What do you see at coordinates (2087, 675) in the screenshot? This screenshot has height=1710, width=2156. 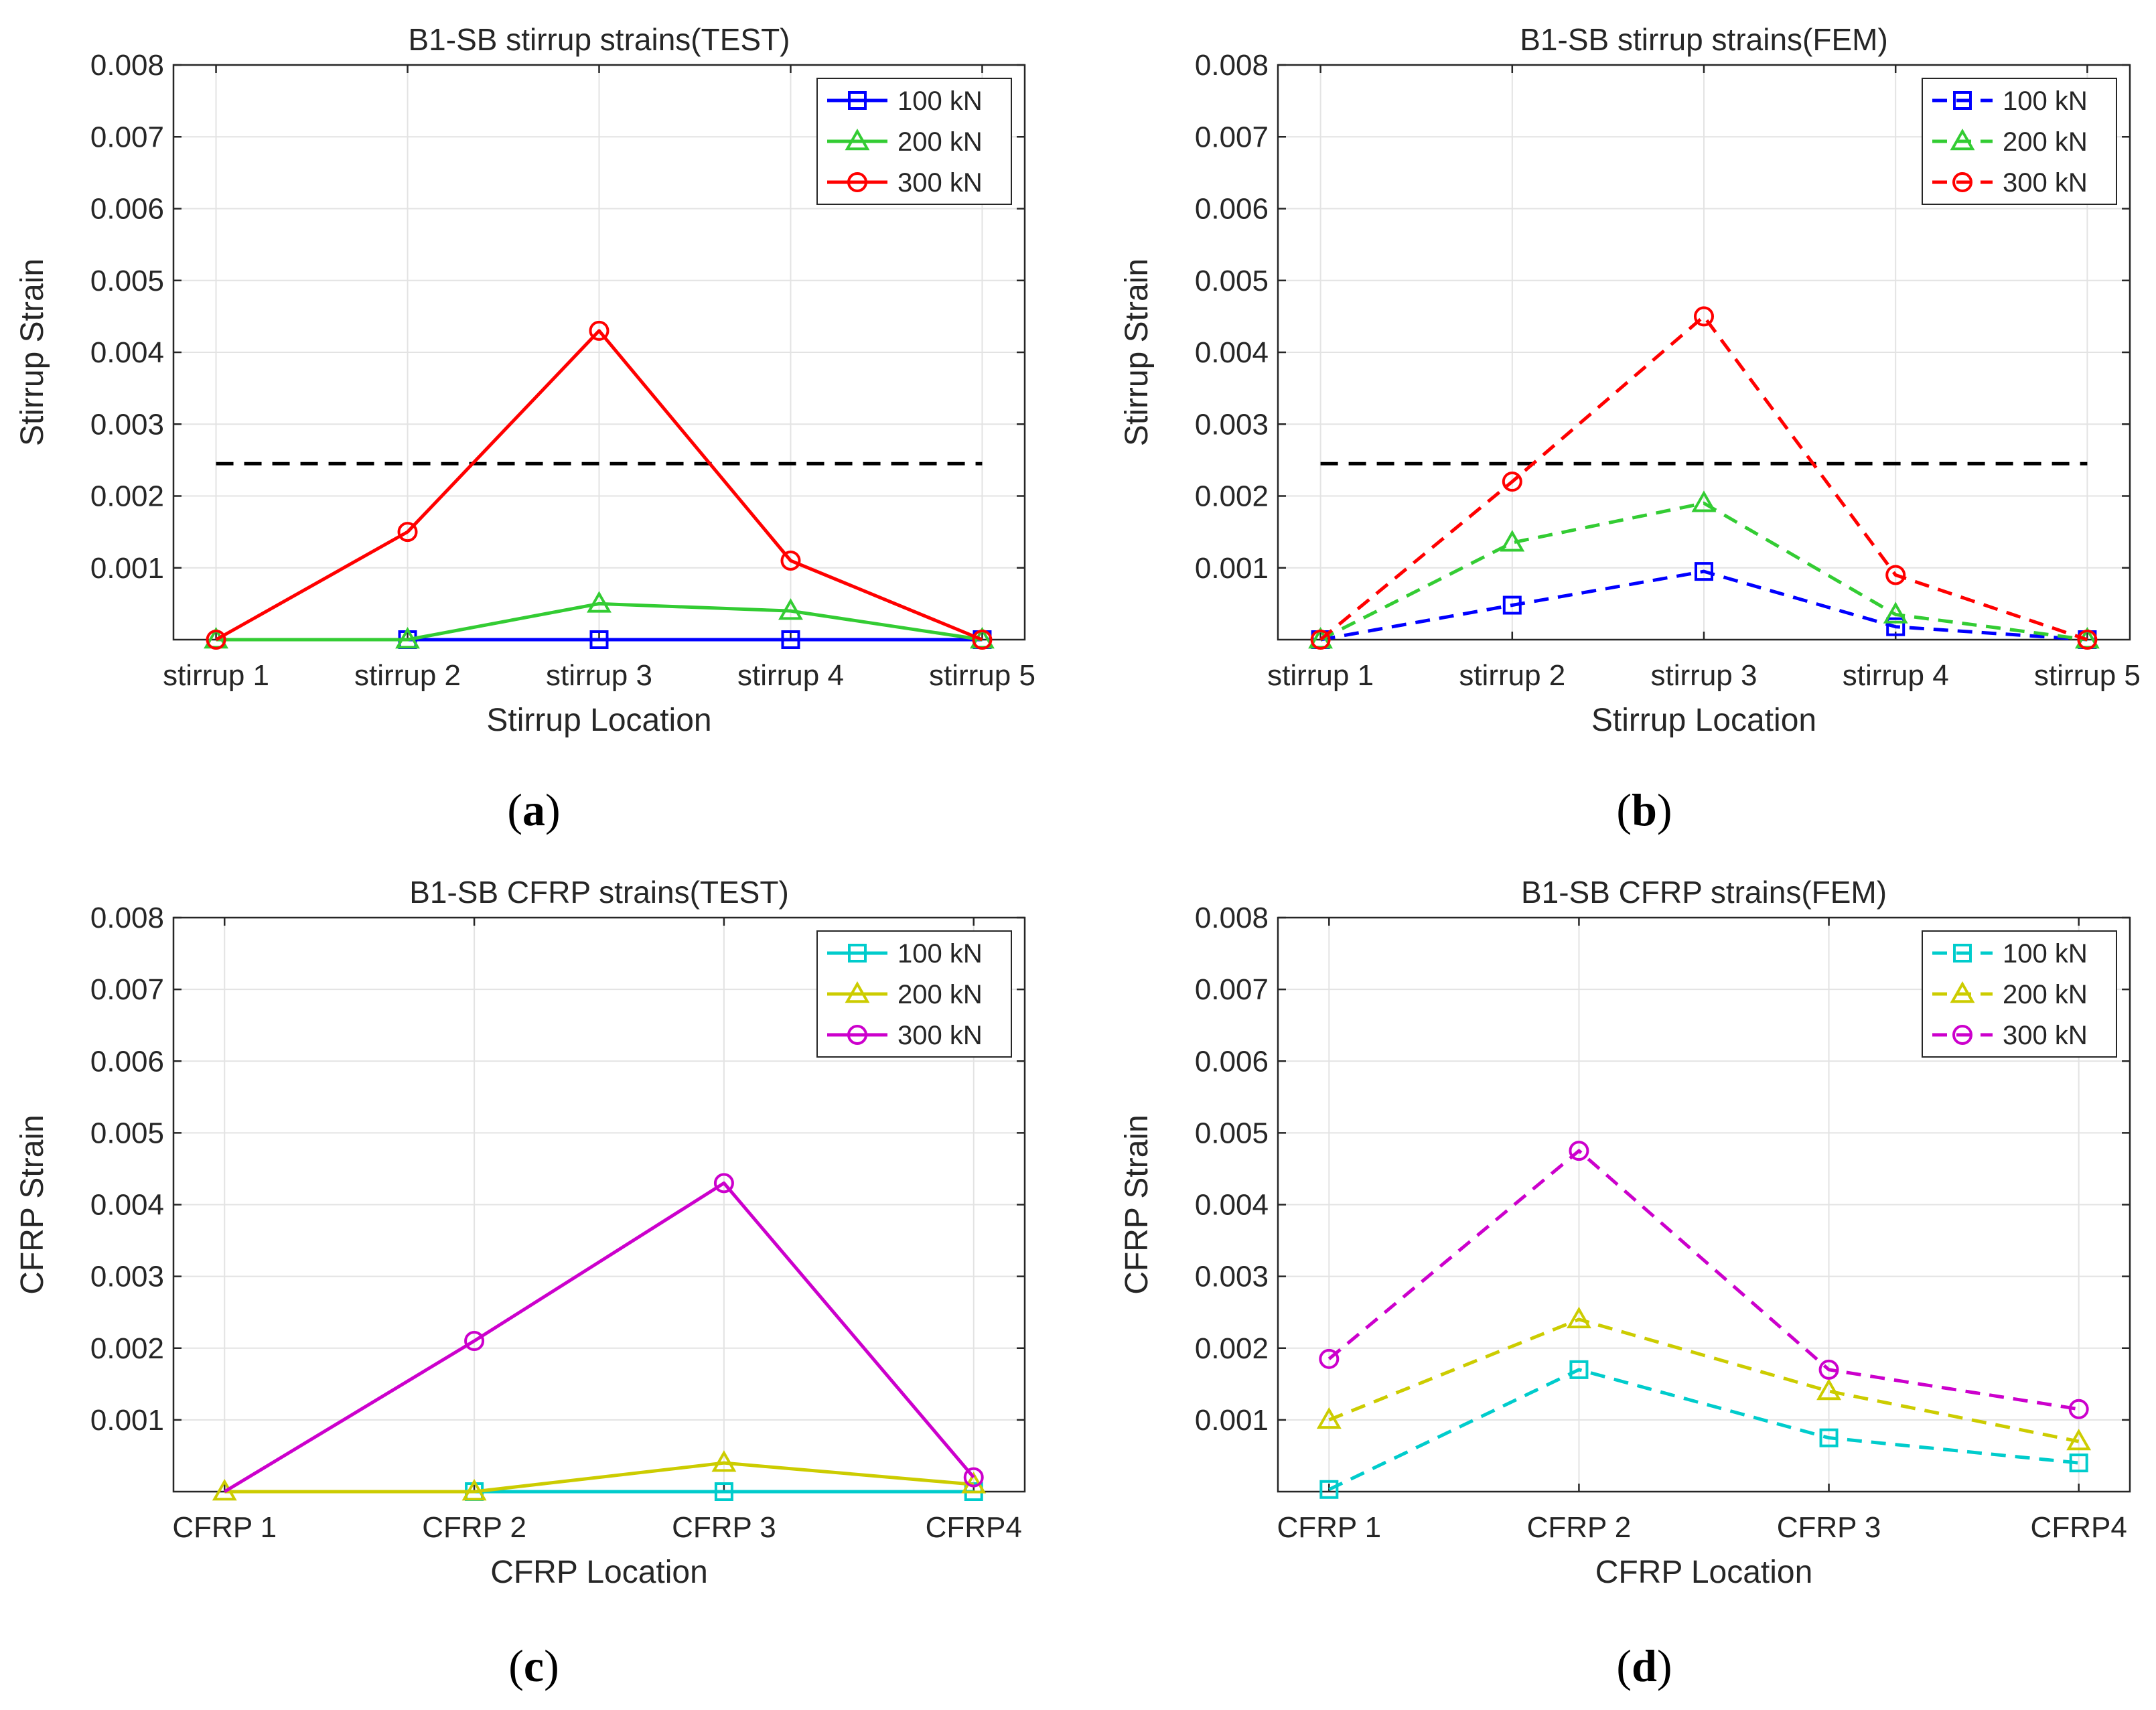 I see `x-tick-label: stirrup 5` at bounding box center [2087, 675].